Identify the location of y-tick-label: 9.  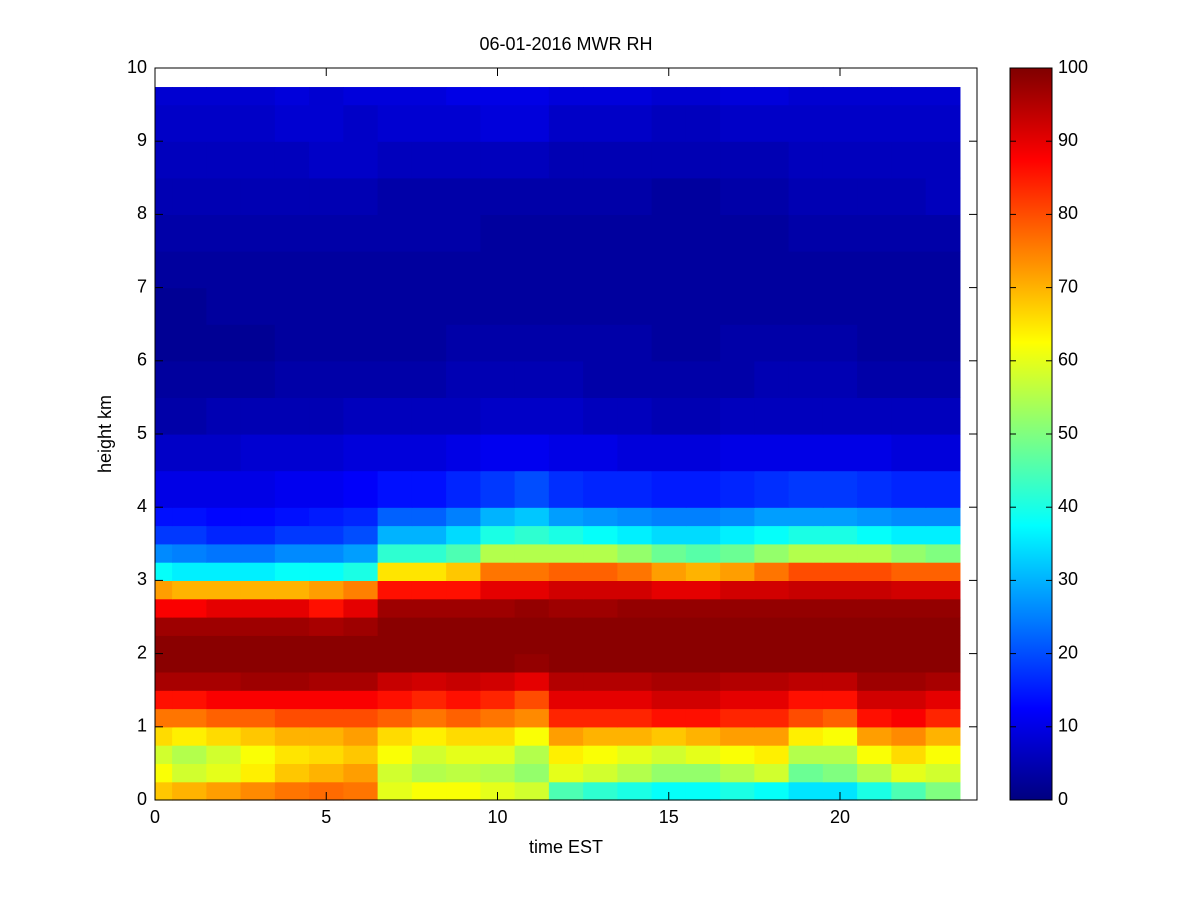
(142, 140).